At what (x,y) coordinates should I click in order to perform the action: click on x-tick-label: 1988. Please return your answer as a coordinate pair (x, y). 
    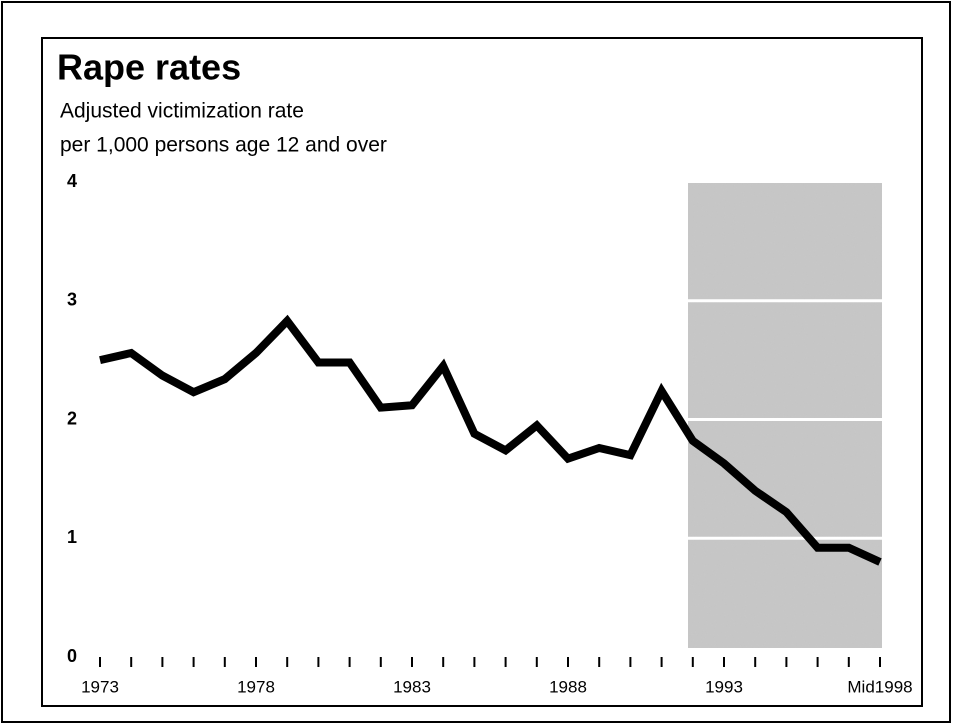
    Looking at the image, I should click on (568, 686).